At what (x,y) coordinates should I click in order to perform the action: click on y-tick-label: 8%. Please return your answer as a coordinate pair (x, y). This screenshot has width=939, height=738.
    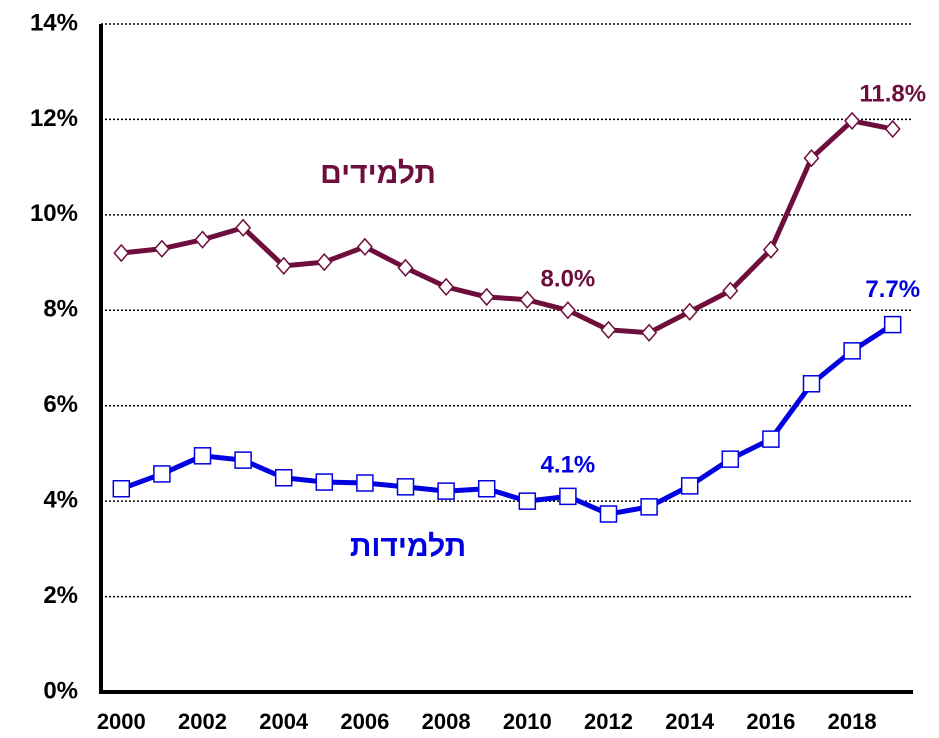
    Looking at the image, I should click on (60, 309).